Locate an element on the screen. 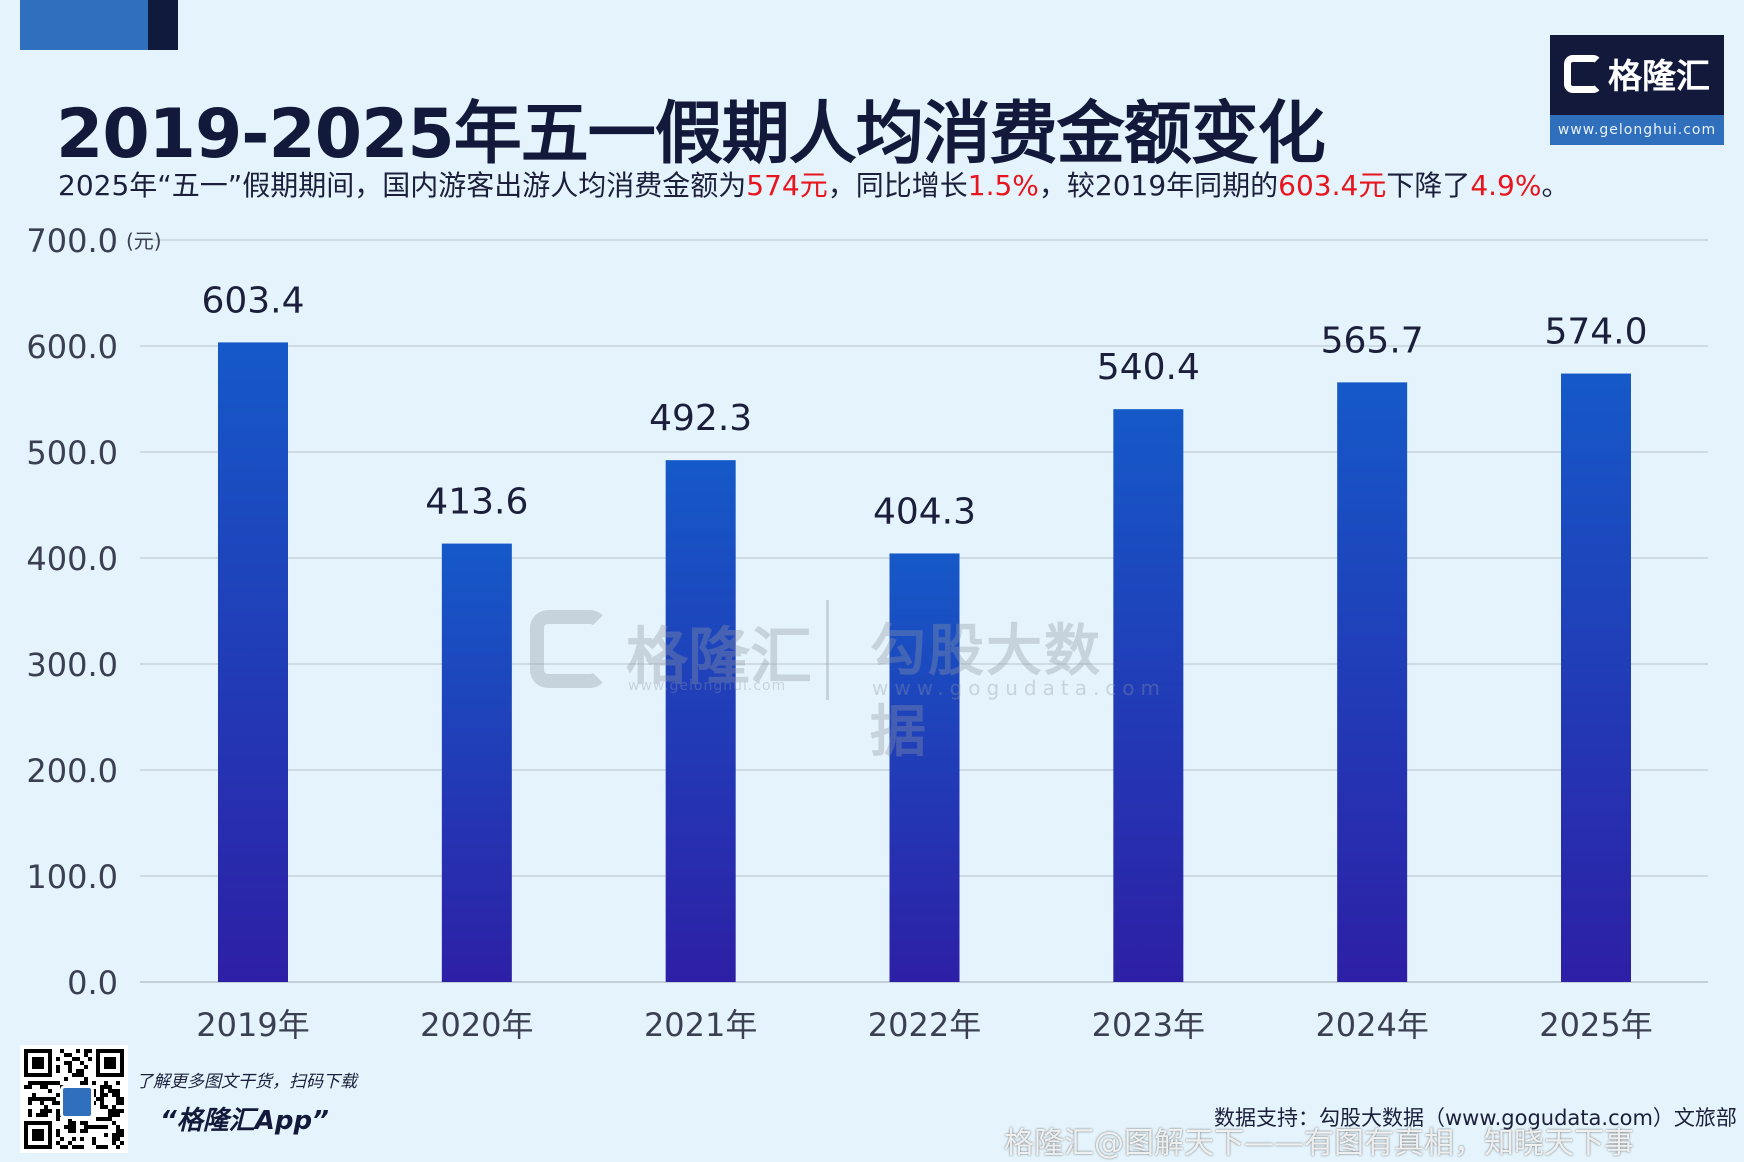 The image size is (1744, 1162). y-tick-label: 700.0 is located at coordinates (72, 241).